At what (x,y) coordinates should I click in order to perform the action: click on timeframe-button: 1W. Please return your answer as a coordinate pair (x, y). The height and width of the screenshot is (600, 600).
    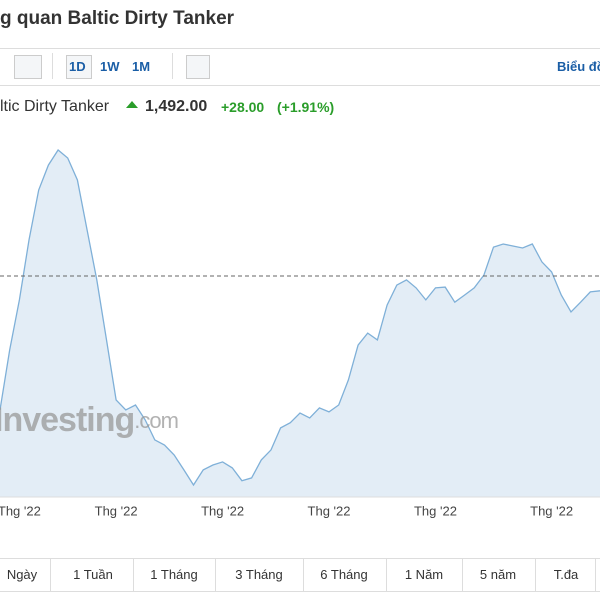
    Looking at the image, I should click on (110, 66).